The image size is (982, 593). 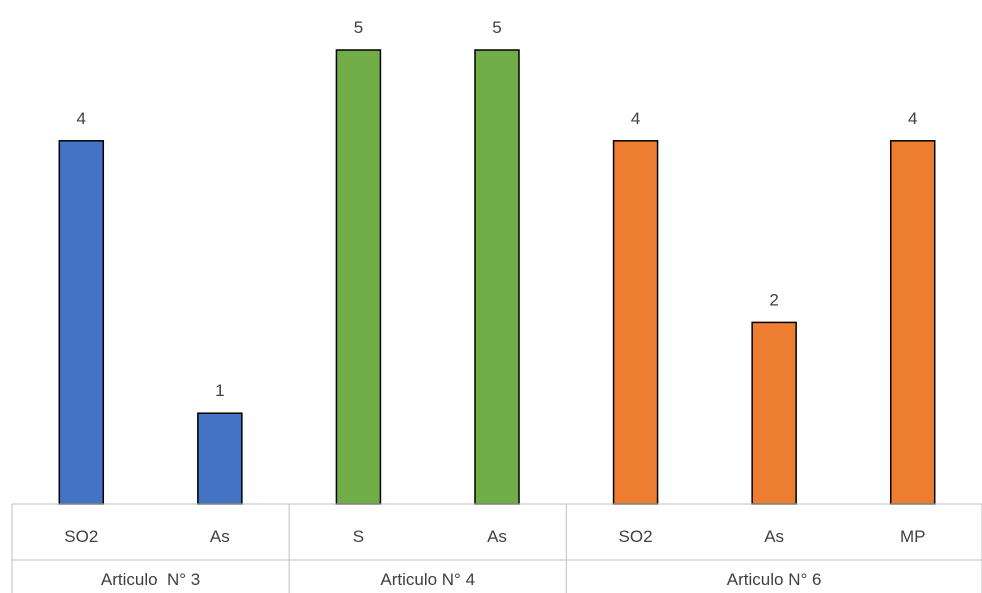 I want to click on group-0-label: Articulo N° 3, so click(x=150, y=579).